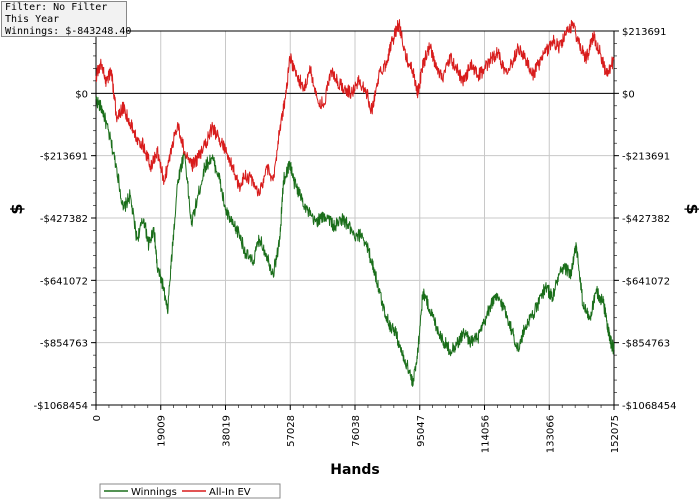  Describe the element at coordinates (64, 281) in the screenshot. I see `y-tick-label-left: -$641072` at that location.